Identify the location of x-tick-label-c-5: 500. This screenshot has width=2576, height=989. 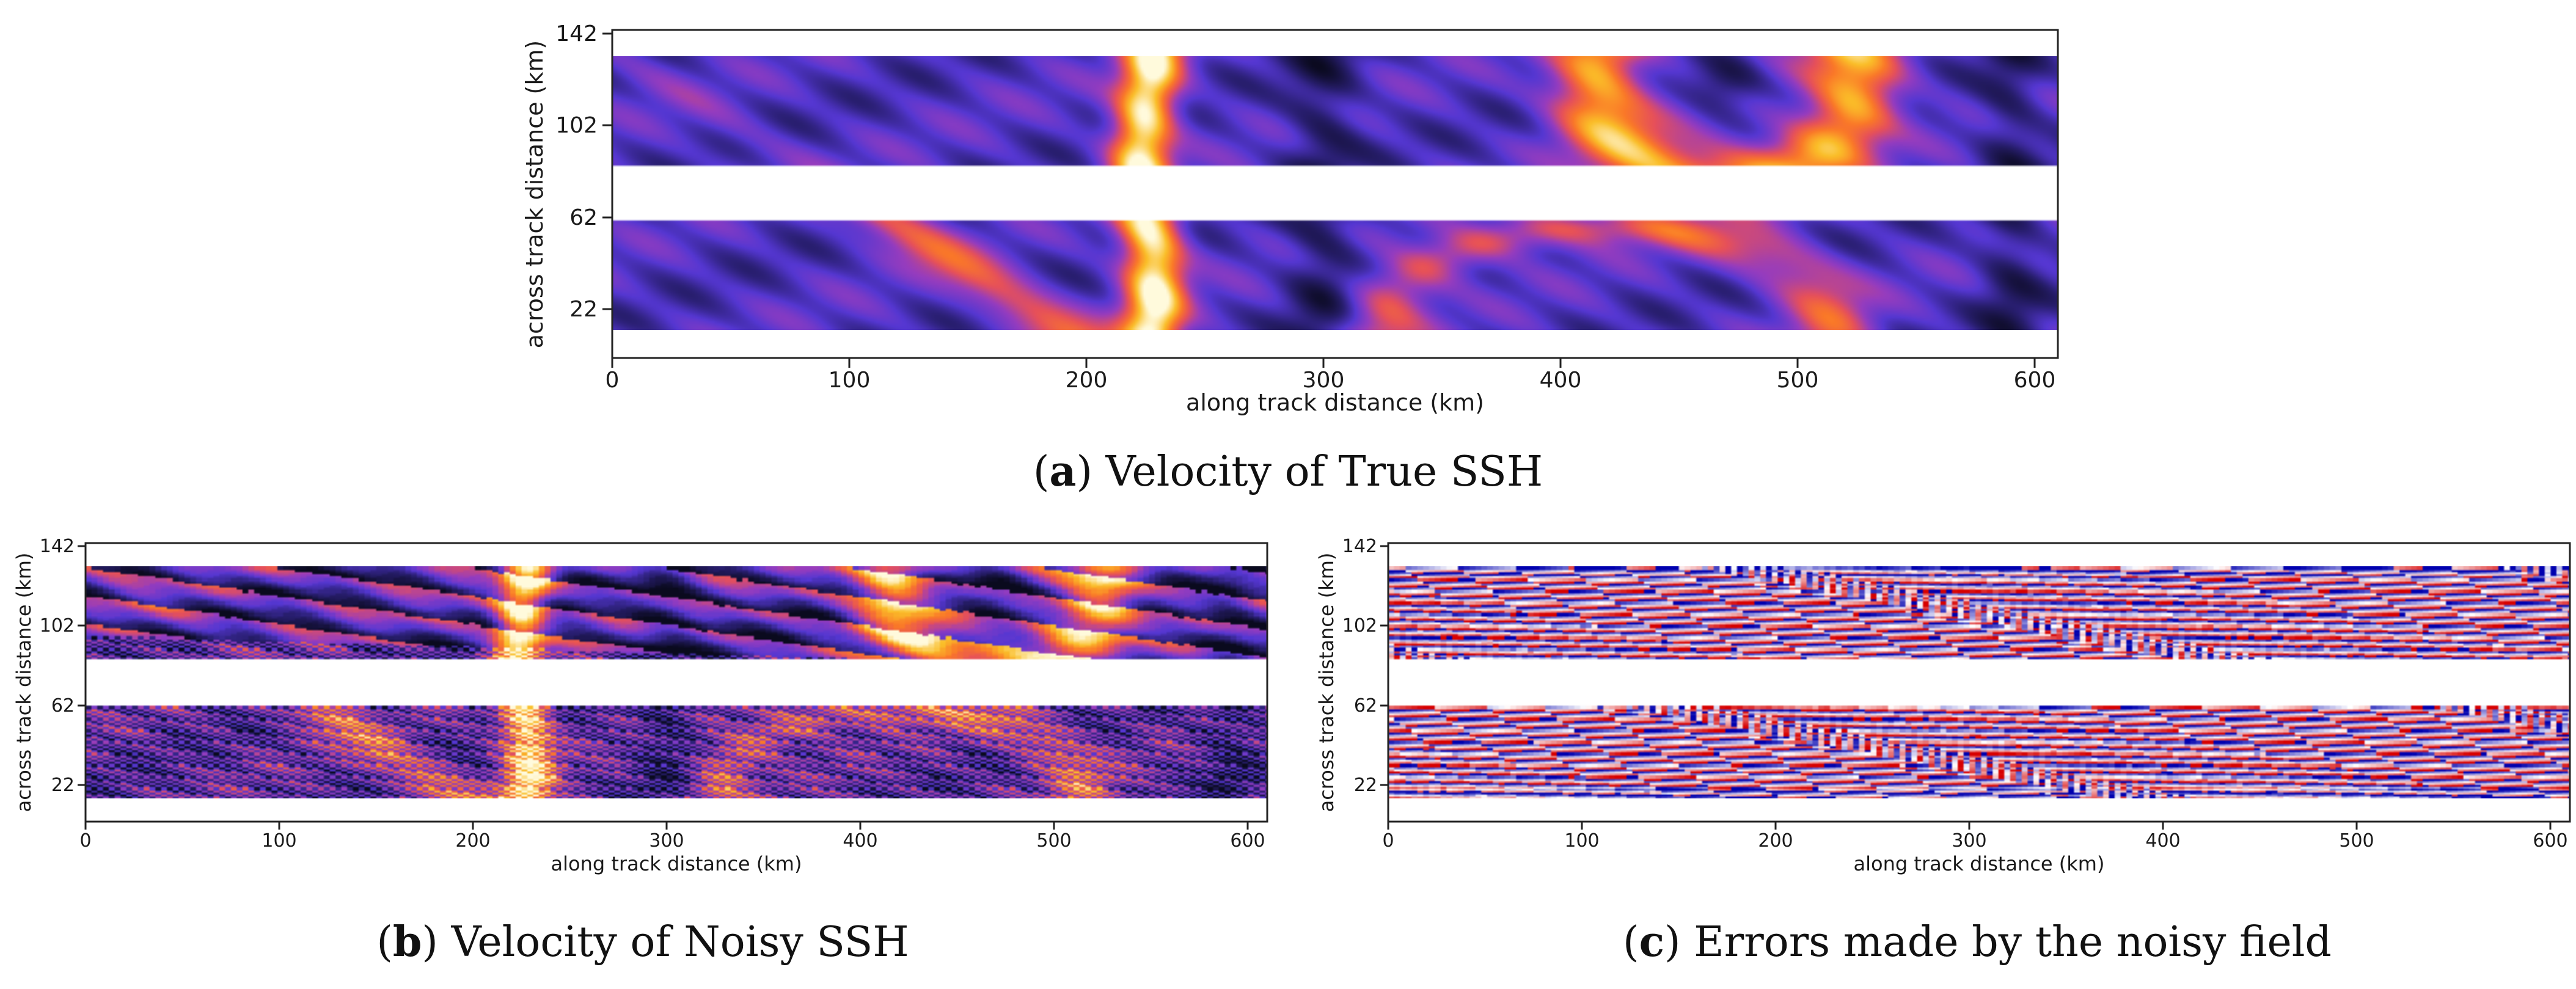
(2356, 841).